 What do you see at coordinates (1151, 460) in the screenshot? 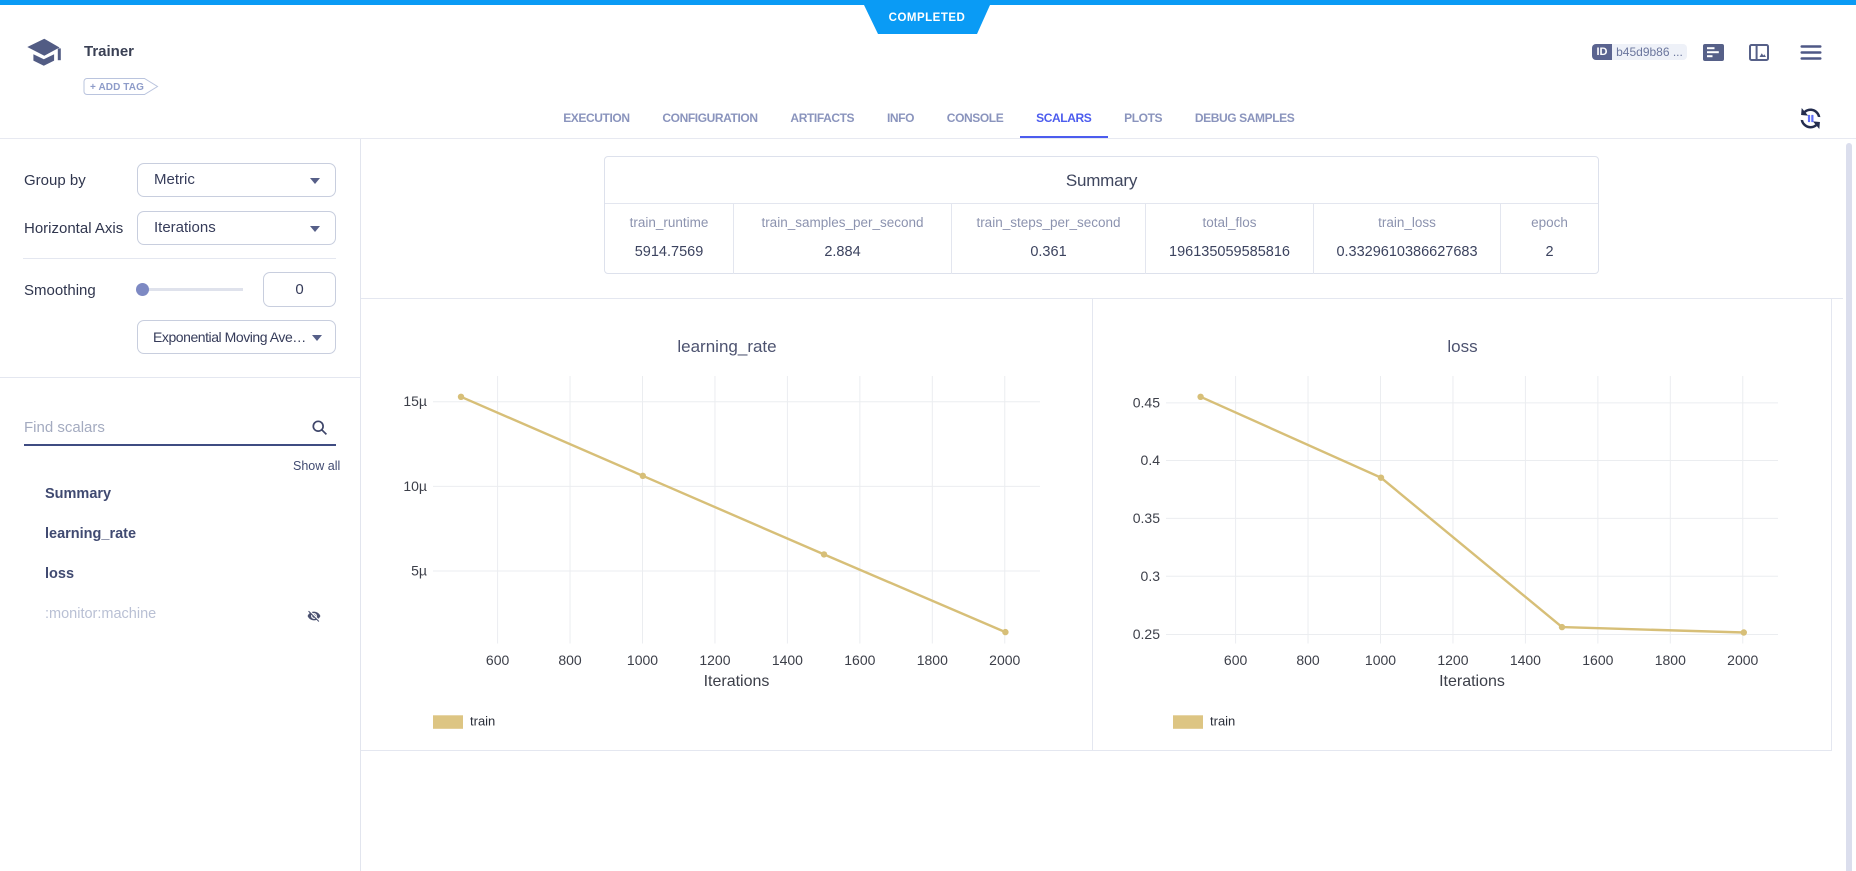
I see `svg-text: 0.4` at bounding box center [1151, 460].